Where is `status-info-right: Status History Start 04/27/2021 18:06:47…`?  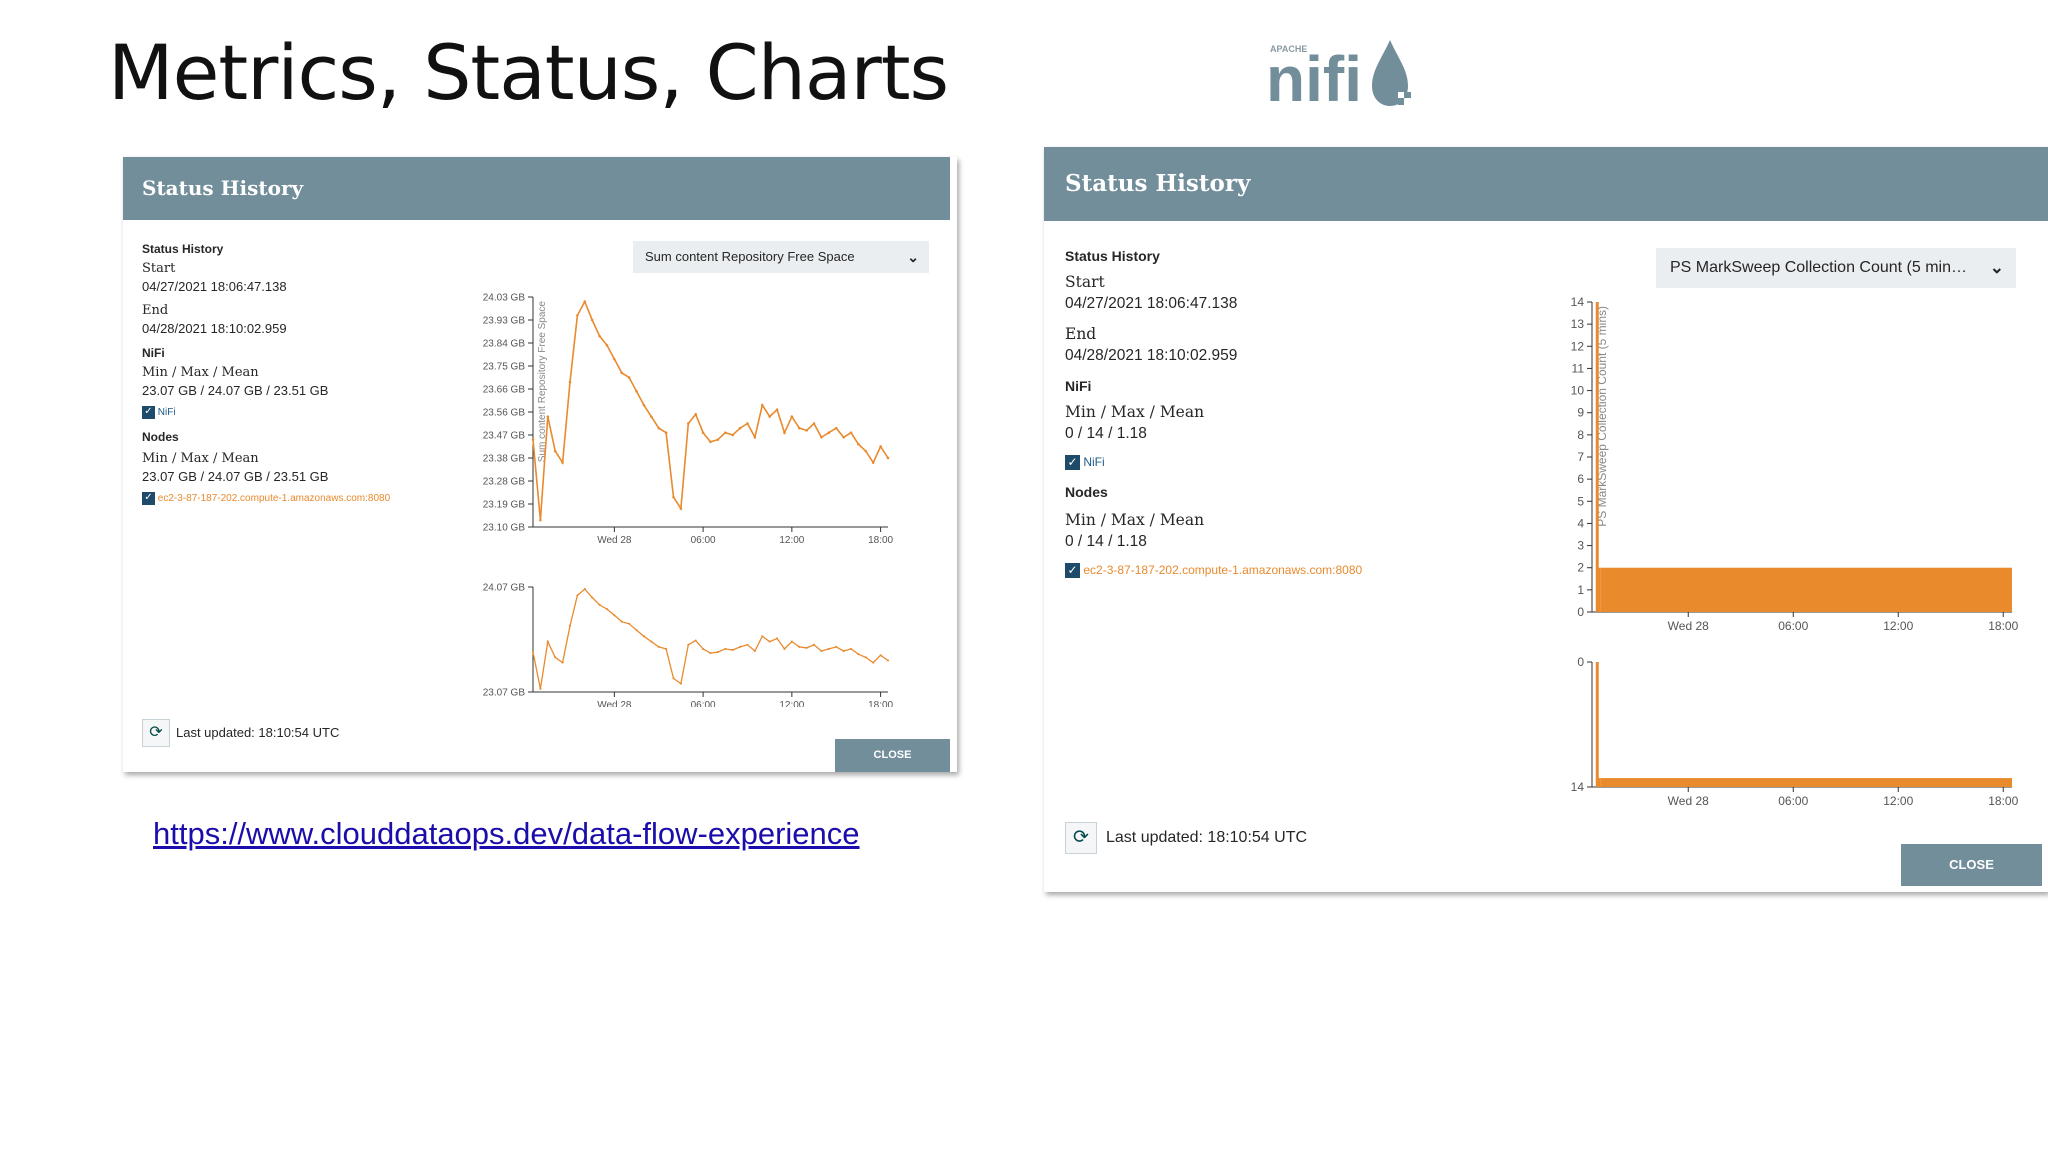 status-info-right: Status History Start 04/27/2021 18:06:47… is located at coordinates (1213, 413).